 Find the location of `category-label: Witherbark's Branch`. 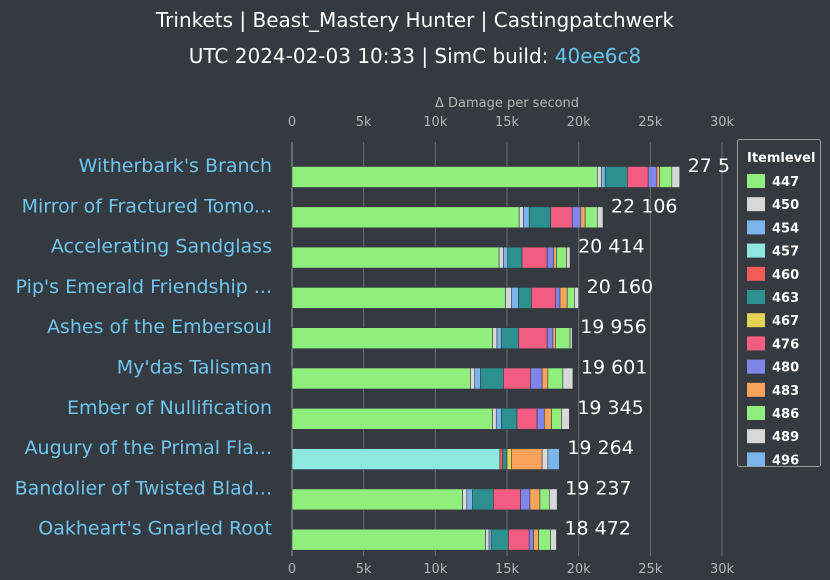

category-label: Witherbark's Branch is located at coordinates (175, 166).